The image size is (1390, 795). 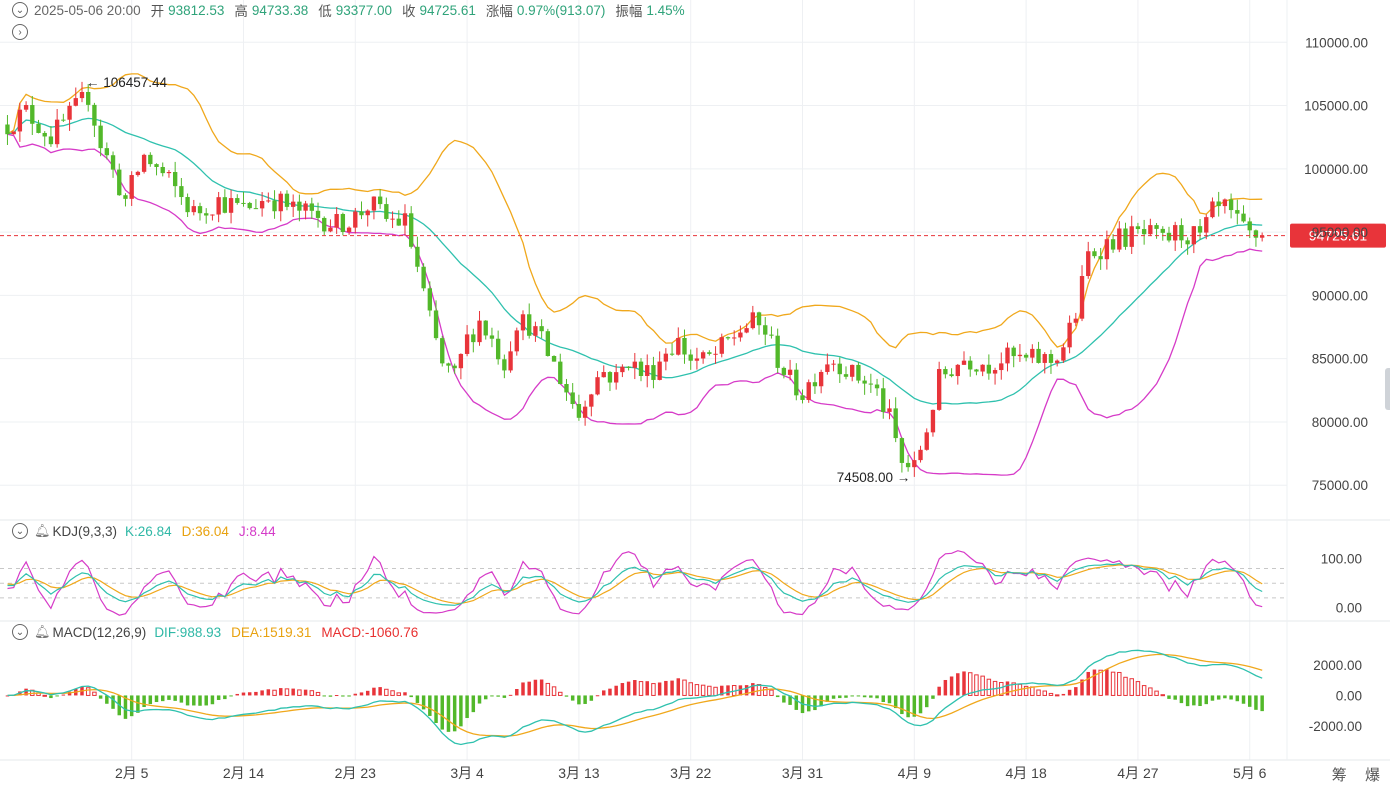 I want to click on high-annotation: ← 106457.44, so click(x=127, y=82).